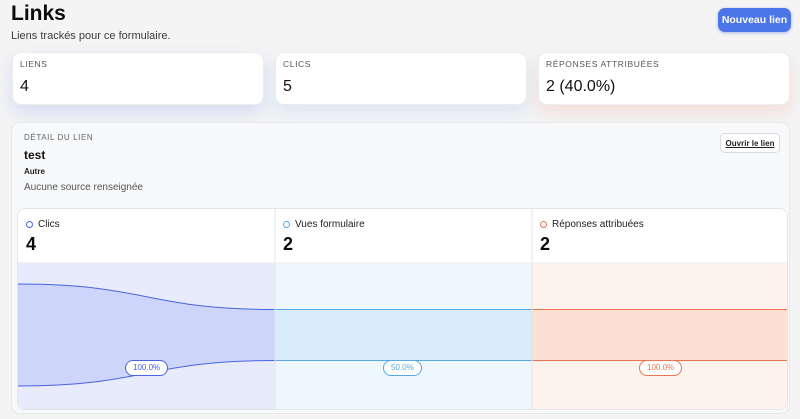 The image size is (800, 419). What do you see at coordinates (49, 224) in the screenshot?
I see `stage-label: Clics` at bounding box center [49, 224].